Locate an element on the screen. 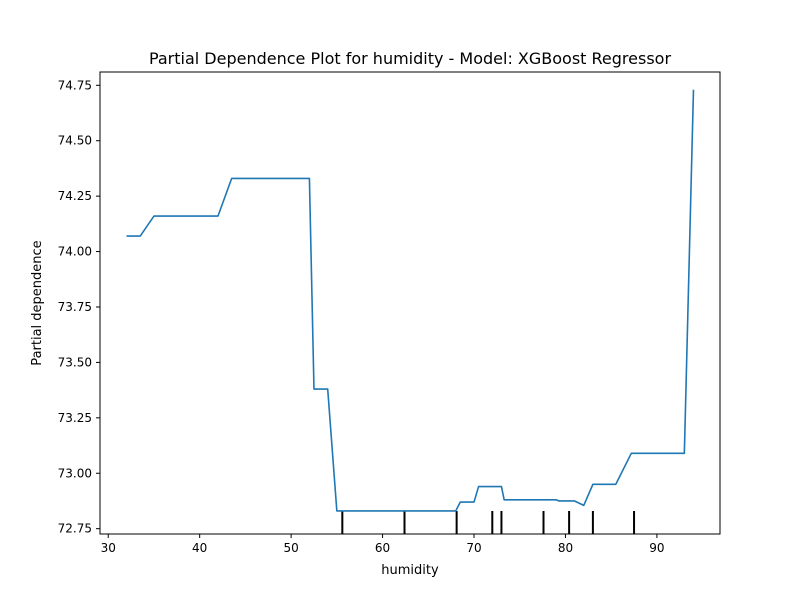 Image resolution: width=800 pixels, height=600 pixels. y-tick-label: 74.00 is located at coordinates (75, 252).